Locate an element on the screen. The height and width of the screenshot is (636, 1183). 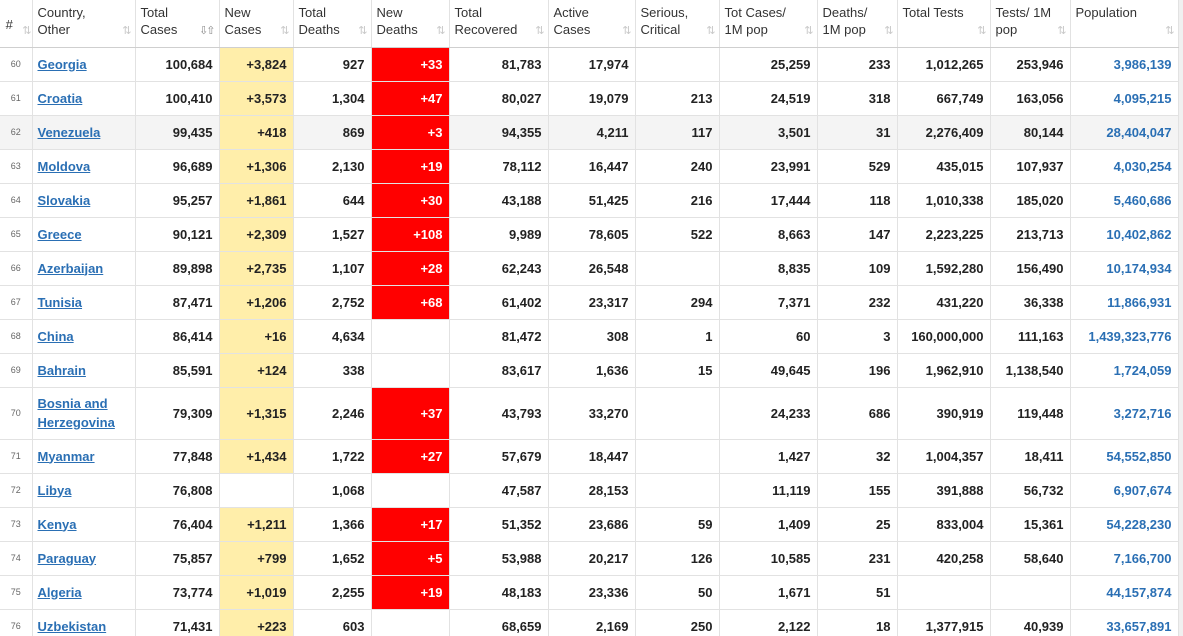
column-header-cases-per-1m: Tot Cases/ 1M pop ⇅ is located at coordinates (768, 24).